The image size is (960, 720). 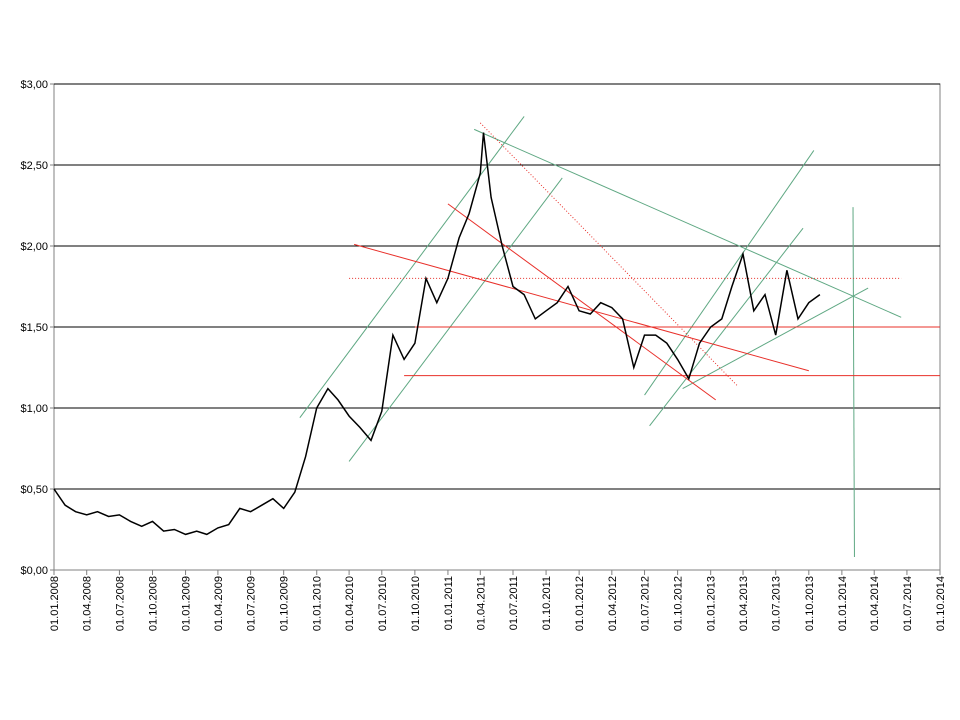 I want to click on x-tick-label: 01.07.2008, so click(x=120, y=603).